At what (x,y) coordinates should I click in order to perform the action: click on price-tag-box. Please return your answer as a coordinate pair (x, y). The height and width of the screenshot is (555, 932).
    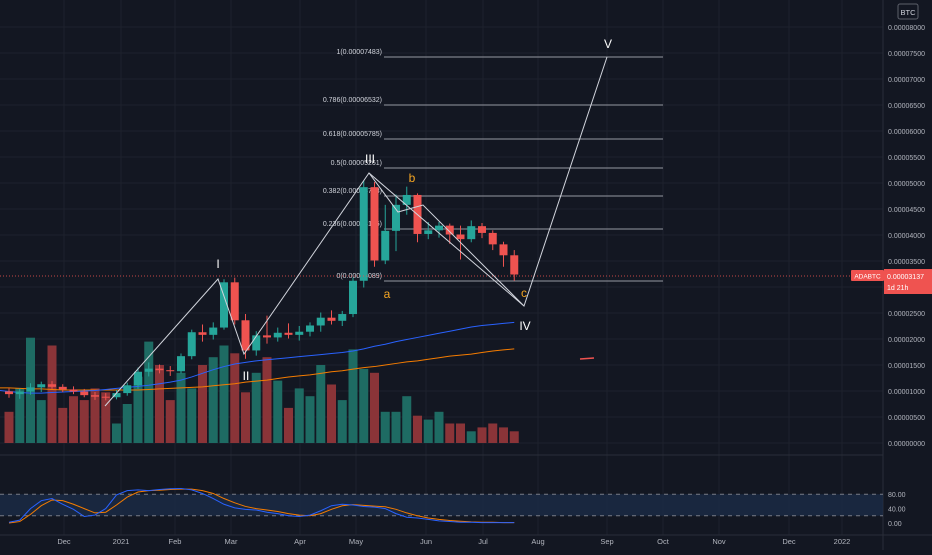
    Looking at the image, I should click on (908, 281).